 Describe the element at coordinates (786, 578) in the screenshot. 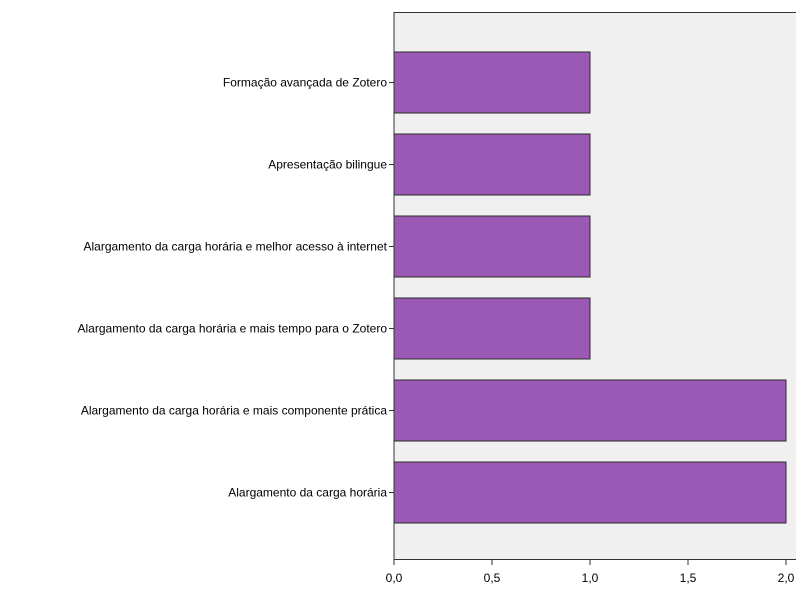

I see `x-tick-label: 2,0` at that location.